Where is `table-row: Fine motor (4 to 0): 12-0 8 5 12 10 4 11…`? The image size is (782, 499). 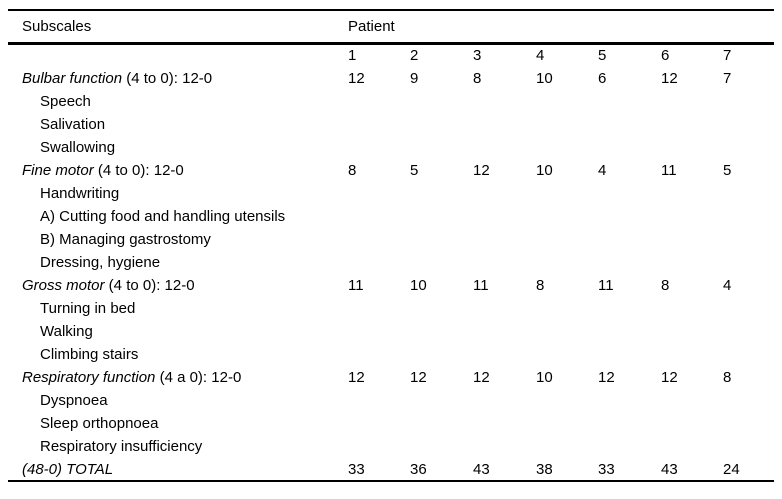
table-row: Fine motor (4 to 0): 12-0 8 5 12 10 4 11… is located at coordinates (391, 170).